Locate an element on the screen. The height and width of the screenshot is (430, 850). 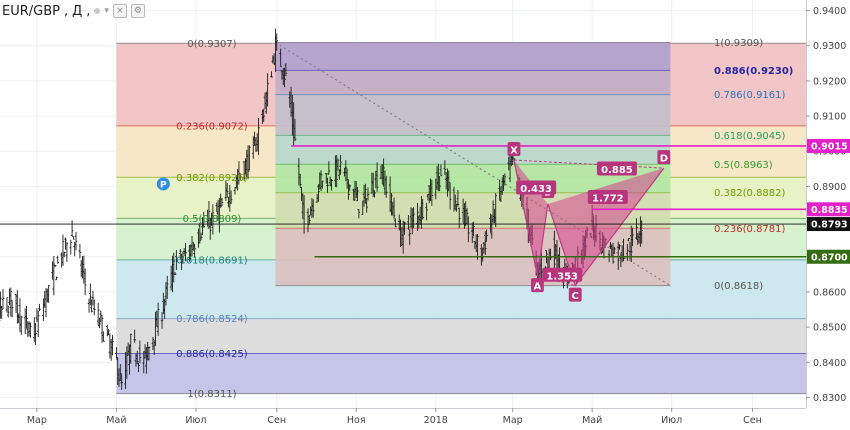
pattern-ratio-label: 0.433 is located at coordinates (536, 189).